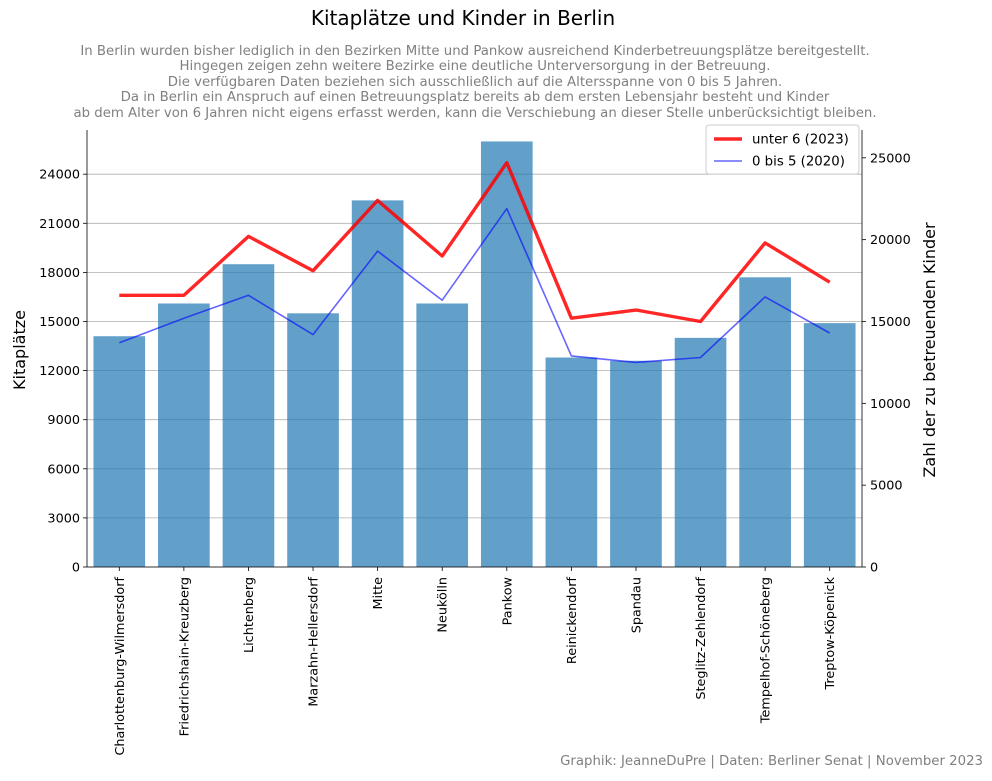  Describe the element at coordinates (507, 601) in the screenshot. I see `x-tick-label: Pankow` at that location.